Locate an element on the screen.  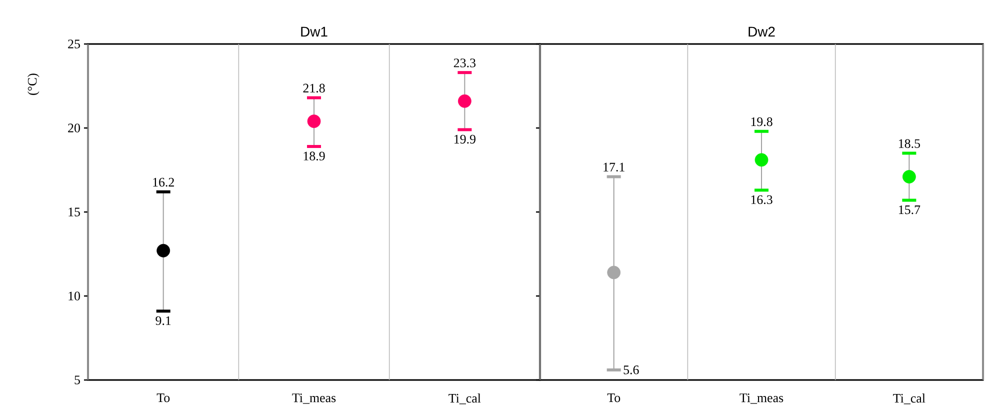
y-tick-label: 25 is located at coordinates (74, 44).